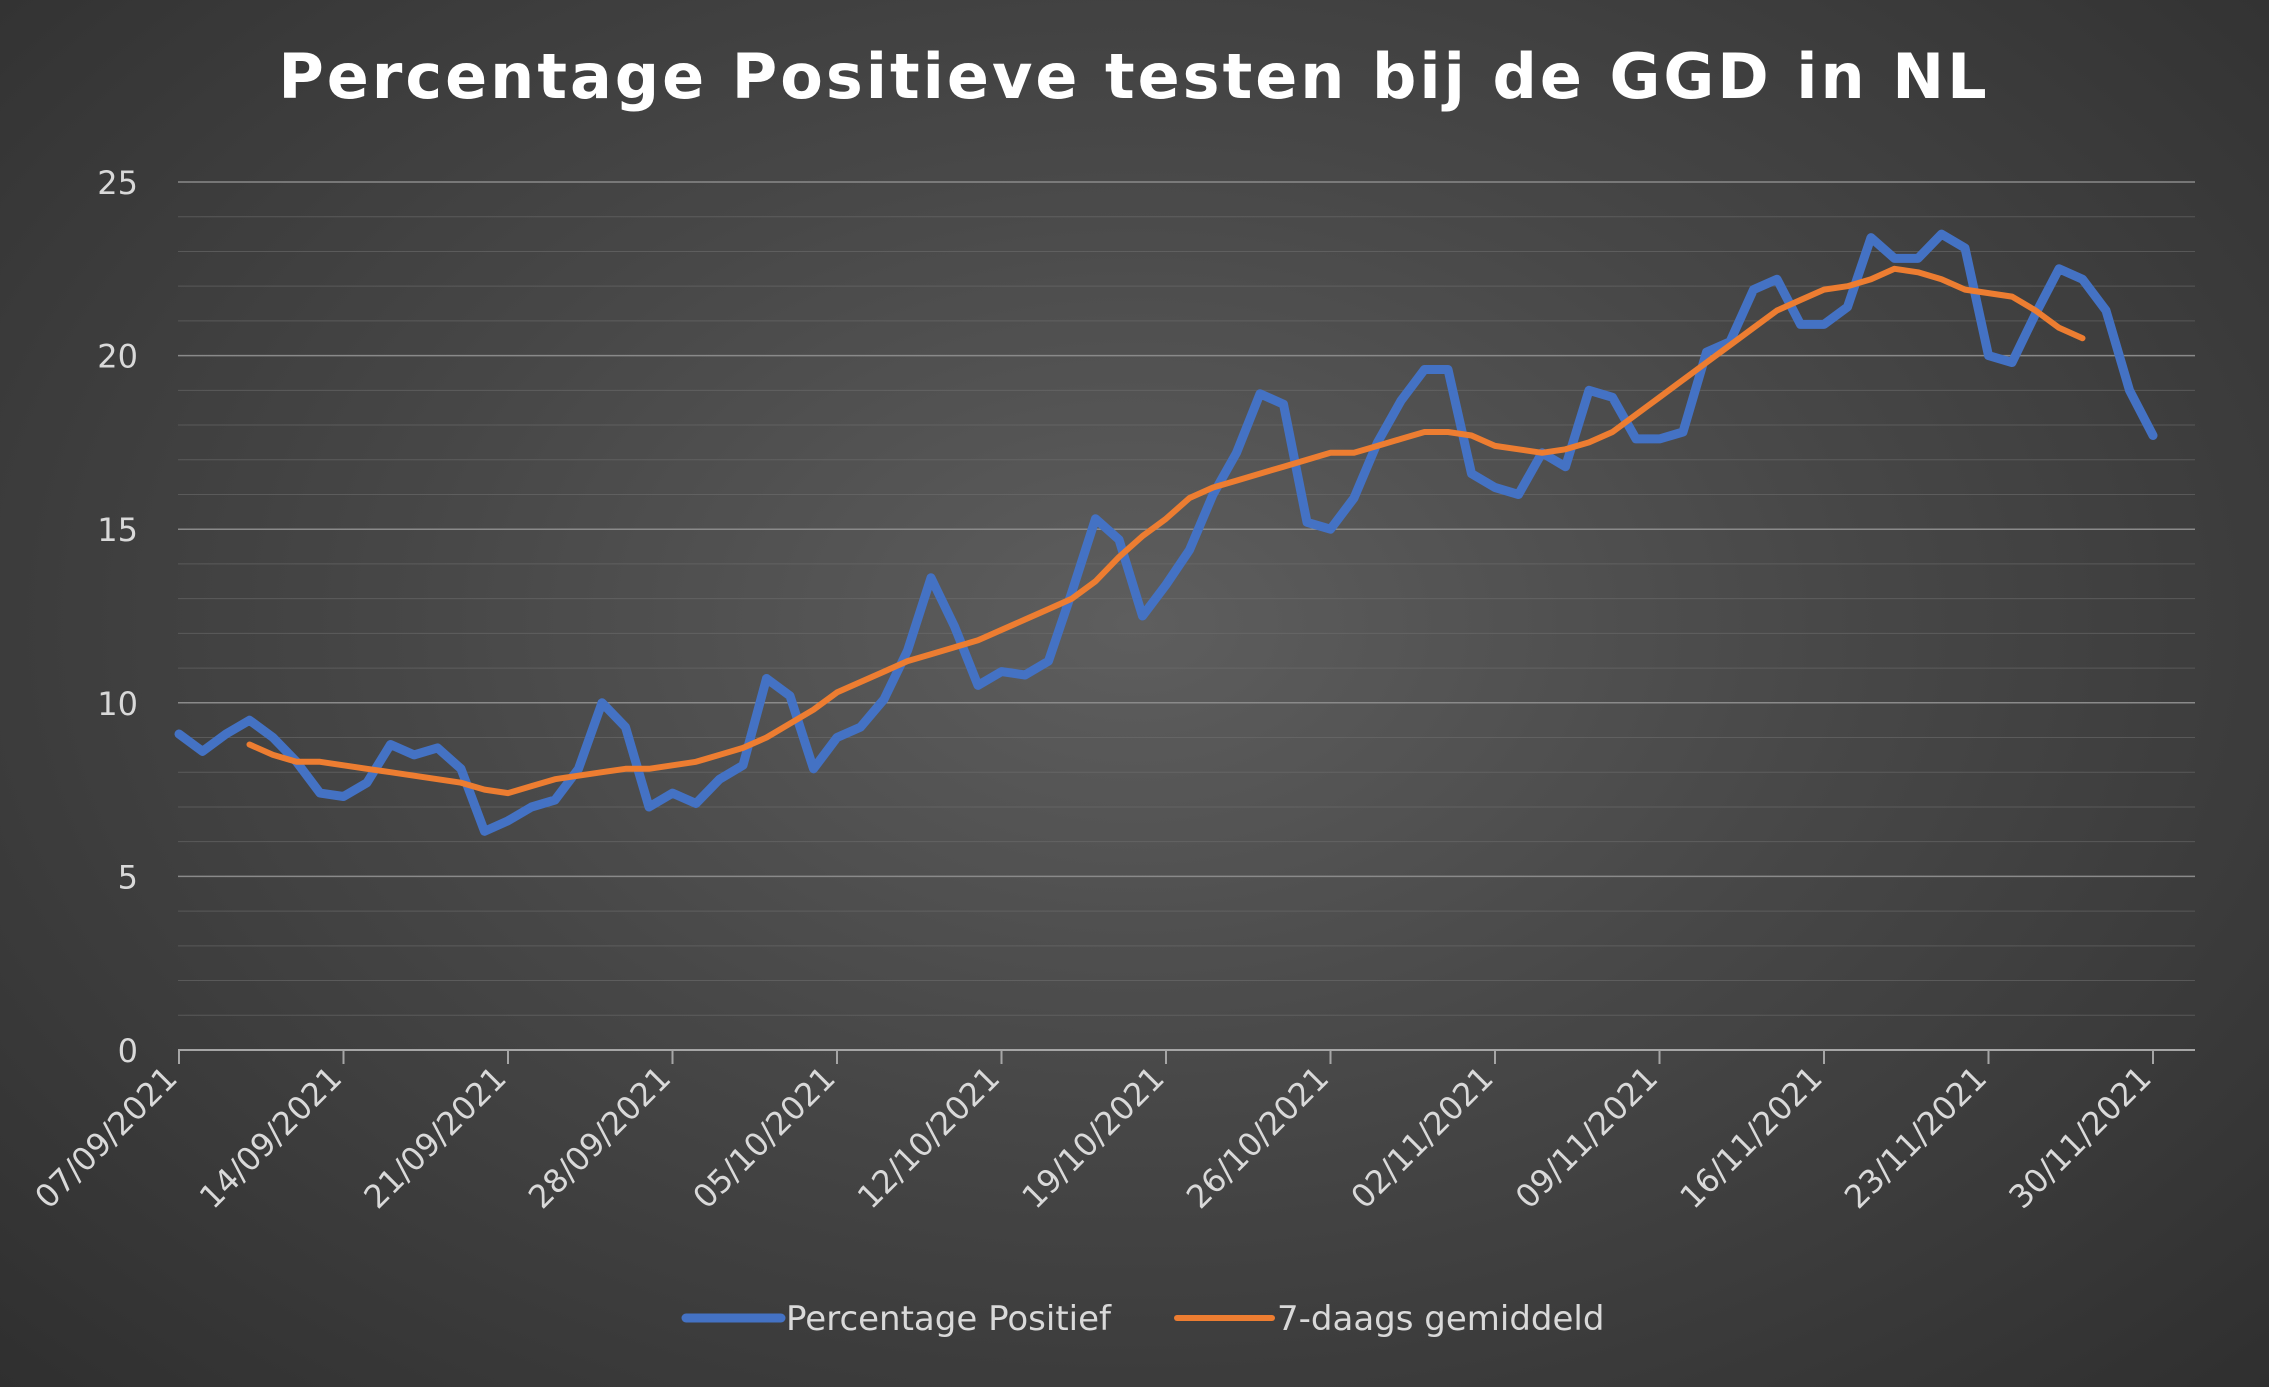 The width and height of the screenshot is (2269, 1387). I want to click on x-tick-label: 07/09/2021, so click(105, 1137).